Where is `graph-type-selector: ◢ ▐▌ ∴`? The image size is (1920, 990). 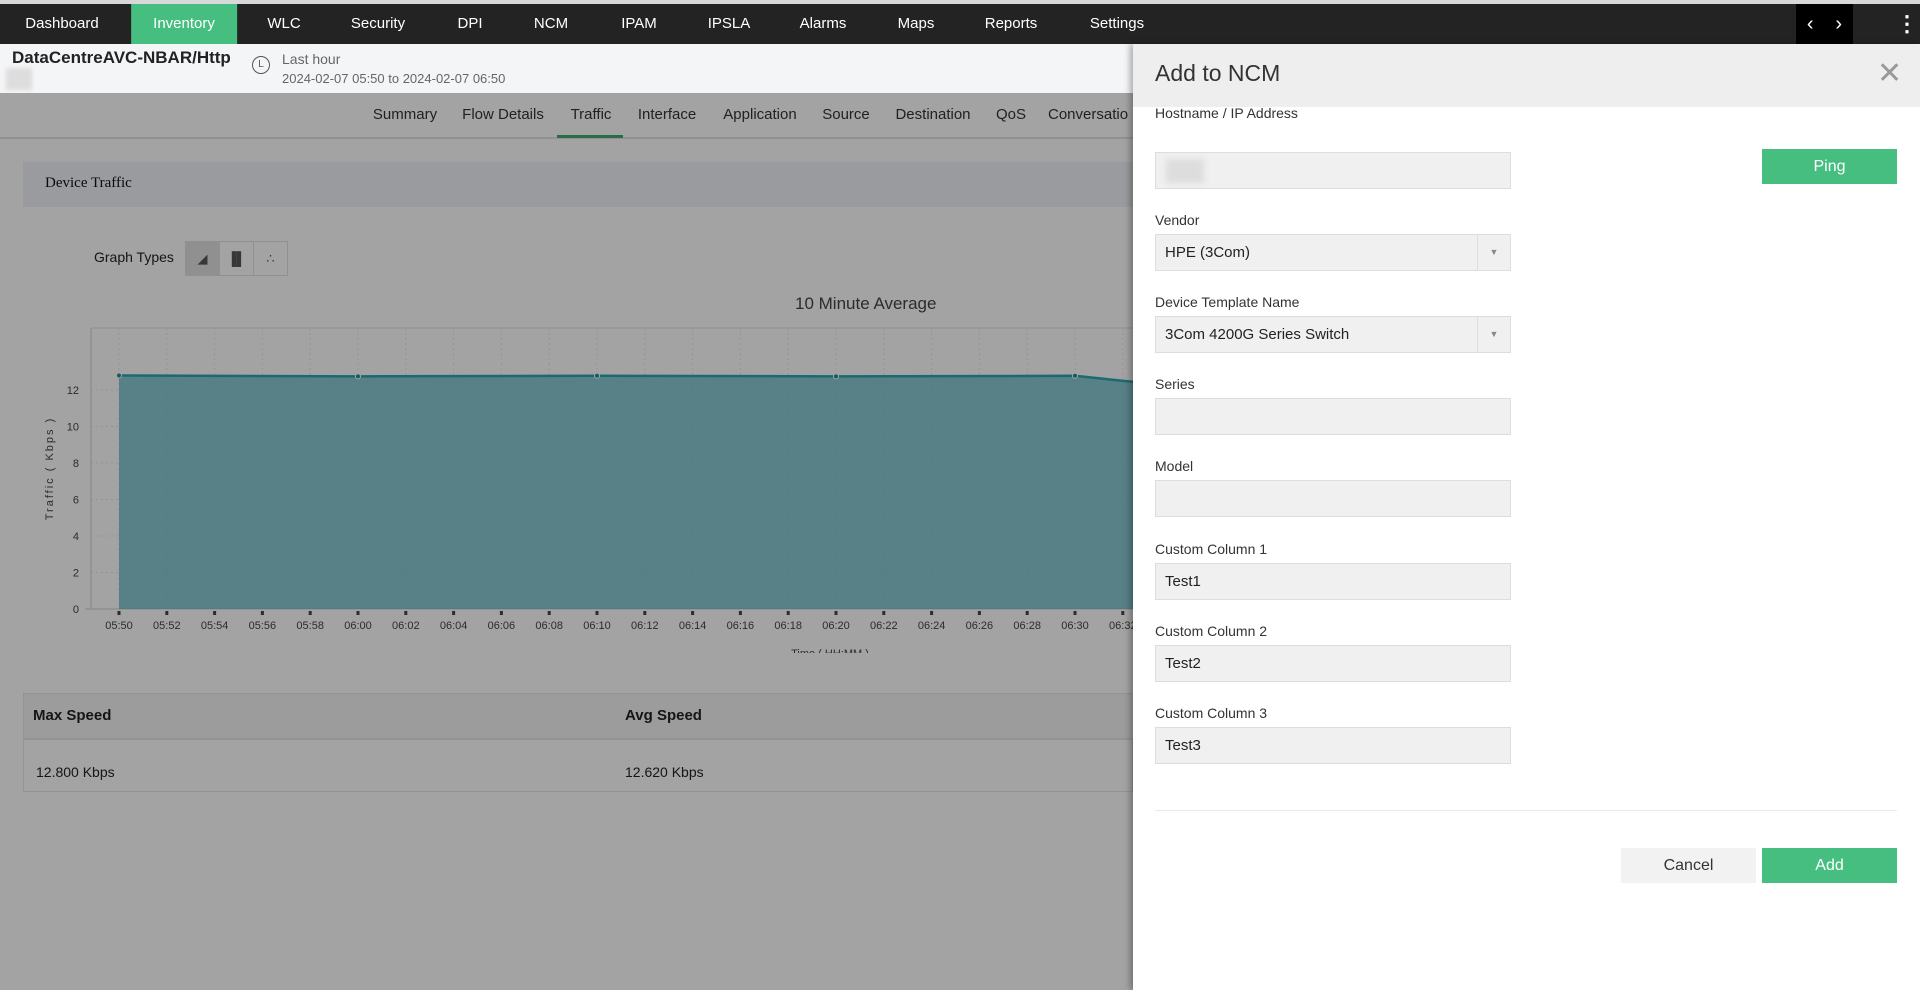
graph-type-selector: ◢ ▐▌ ∴ is located at coordinates (236, 258).